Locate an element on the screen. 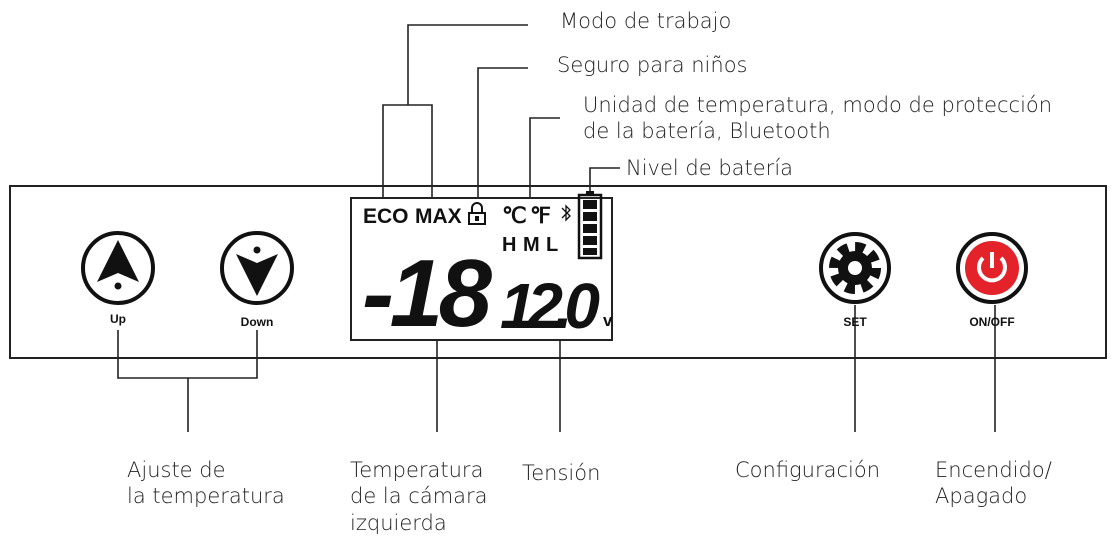 Image resolution: width=1118 pixels, height=544 pixels. power-button is located at coordinates (992, 268).